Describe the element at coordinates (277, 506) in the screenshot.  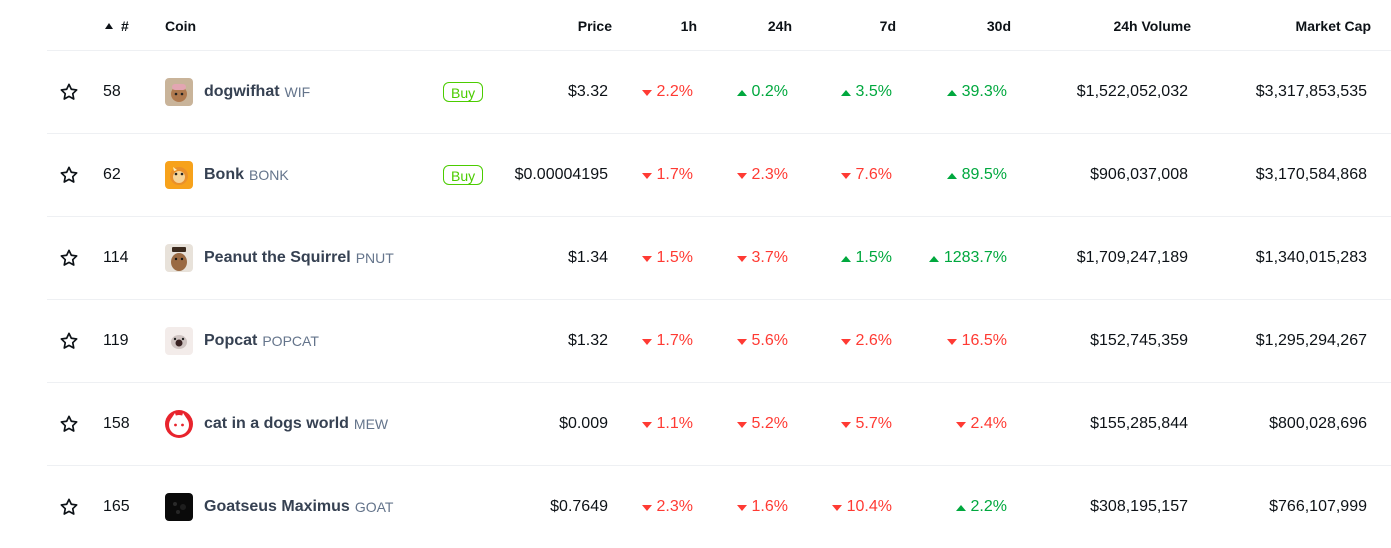
I see `coin-name: Goatseus Maximus` at that location.